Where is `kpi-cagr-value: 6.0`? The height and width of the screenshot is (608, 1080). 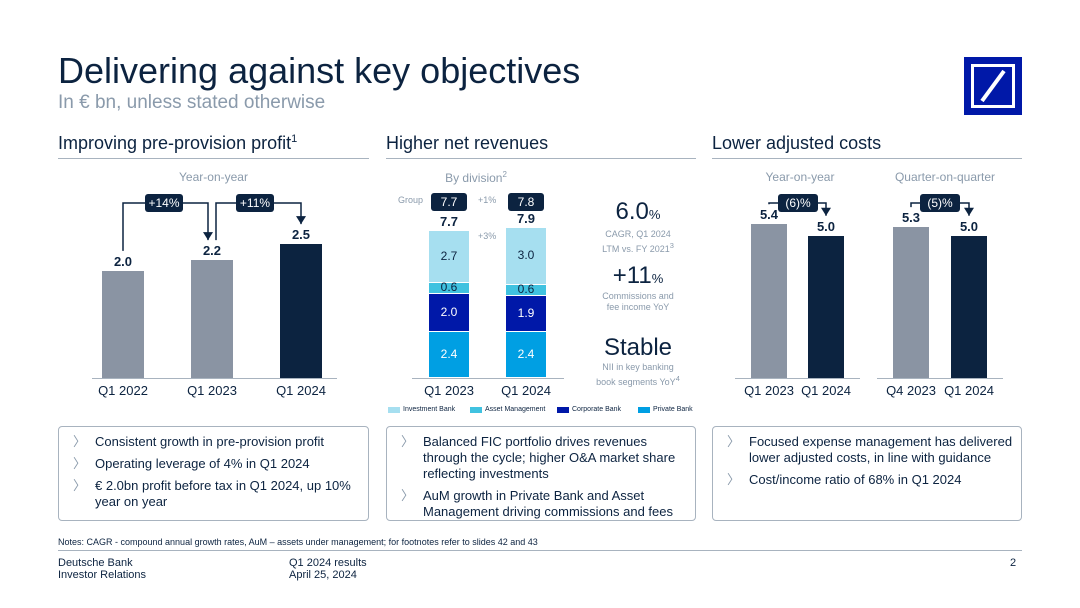
kpi-cagr-value: 6.0 is located at coordinates (632, 211).